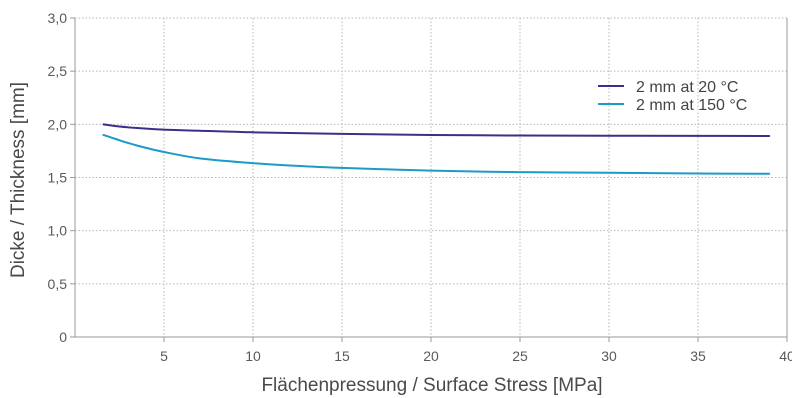  I want to click on legend-label-2: 2 mm at 150 °C, so click(691, 105).